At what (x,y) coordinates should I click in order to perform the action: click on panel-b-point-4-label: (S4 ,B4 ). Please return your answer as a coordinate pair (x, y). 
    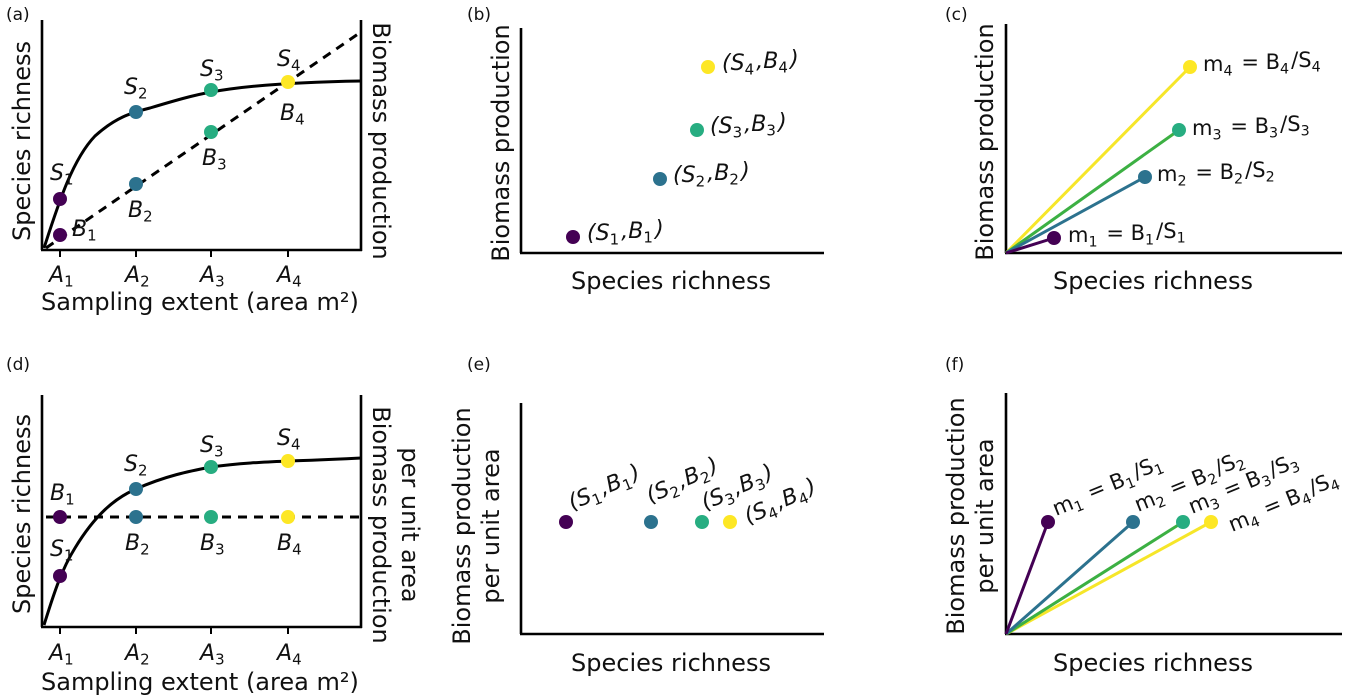
    Looking at the image, I should click on (760, 63).